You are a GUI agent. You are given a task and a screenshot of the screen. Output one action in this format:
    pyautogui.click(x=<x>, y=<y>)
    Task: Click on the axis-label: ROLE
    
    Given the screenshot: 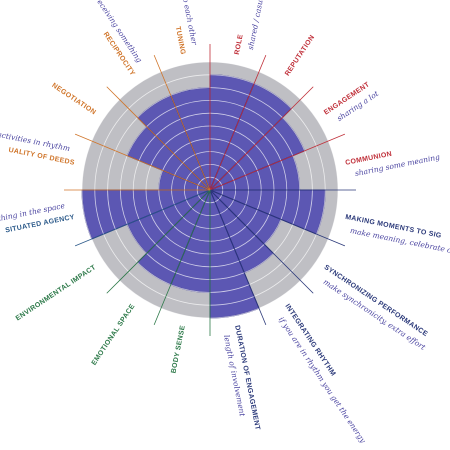 What is the action you would take?
    pyautogui.click(x=239, y=45)
    